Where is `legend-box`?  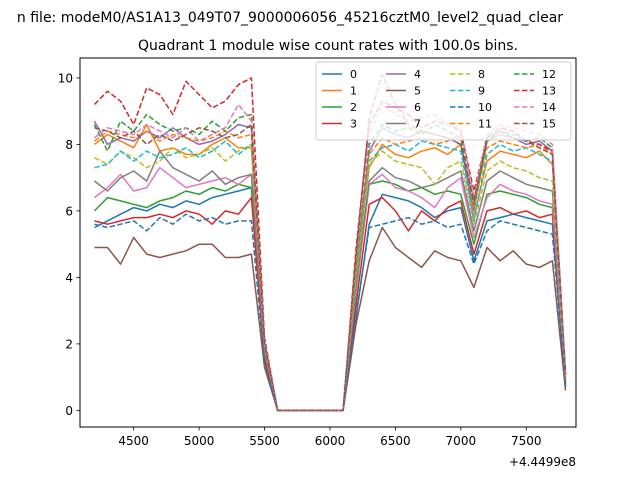 legend-box is located at coordinates (443, 101).